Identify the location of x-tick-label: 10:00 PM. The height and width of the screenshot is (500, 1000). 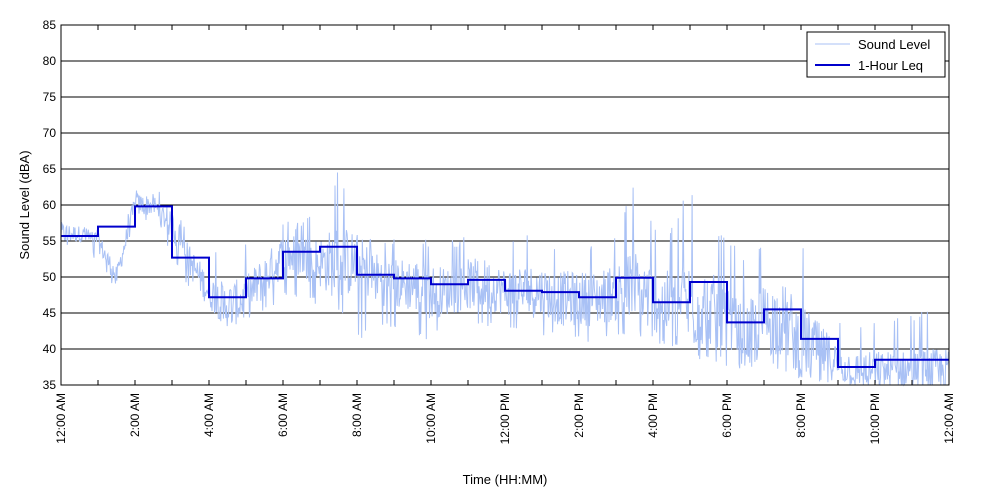
(875, 418).